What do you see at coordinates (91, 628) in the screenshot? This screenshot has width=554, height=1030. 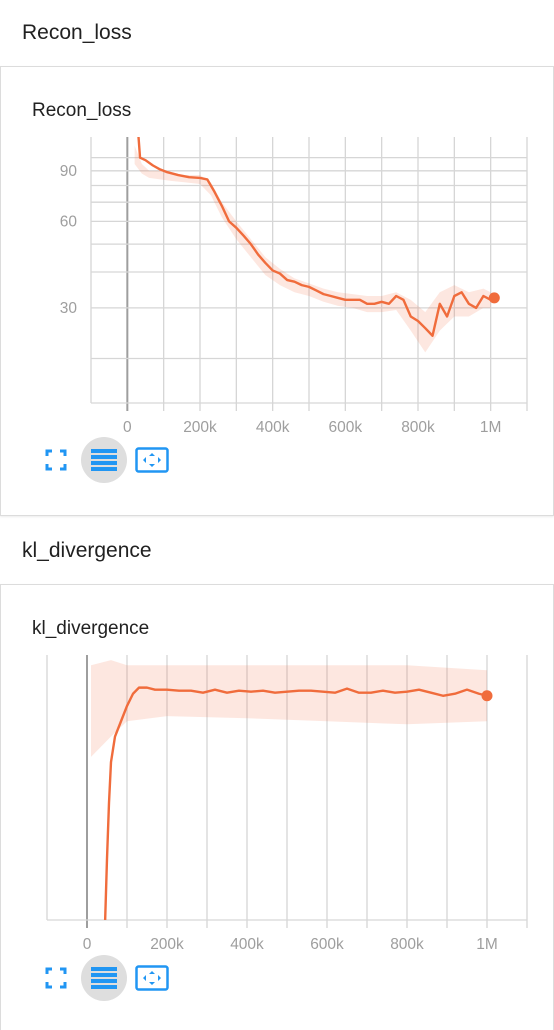 I see `chart-title: kl_divergence` at bounding box center [91, 628].